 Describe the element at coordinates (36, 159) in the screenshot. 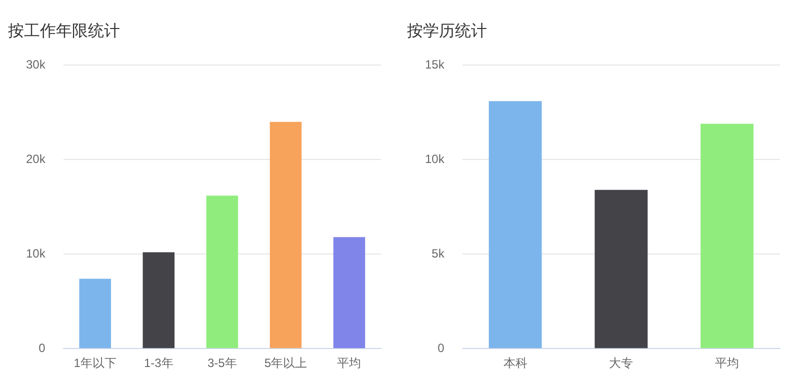

I see `y-tick-label: 20k` at that location.